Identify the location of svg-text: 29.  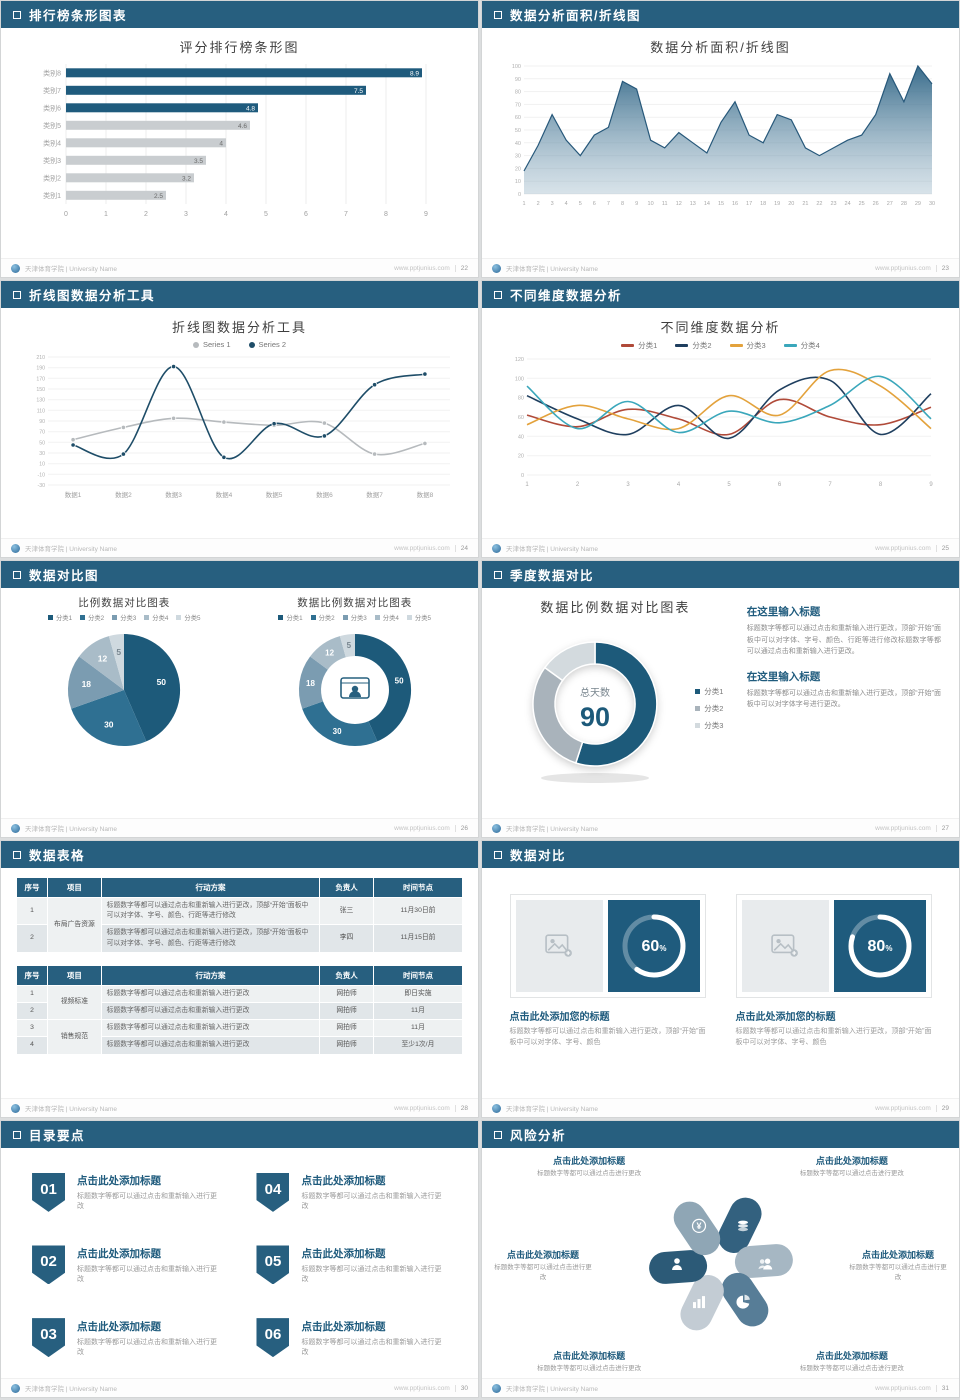
(917, 204).